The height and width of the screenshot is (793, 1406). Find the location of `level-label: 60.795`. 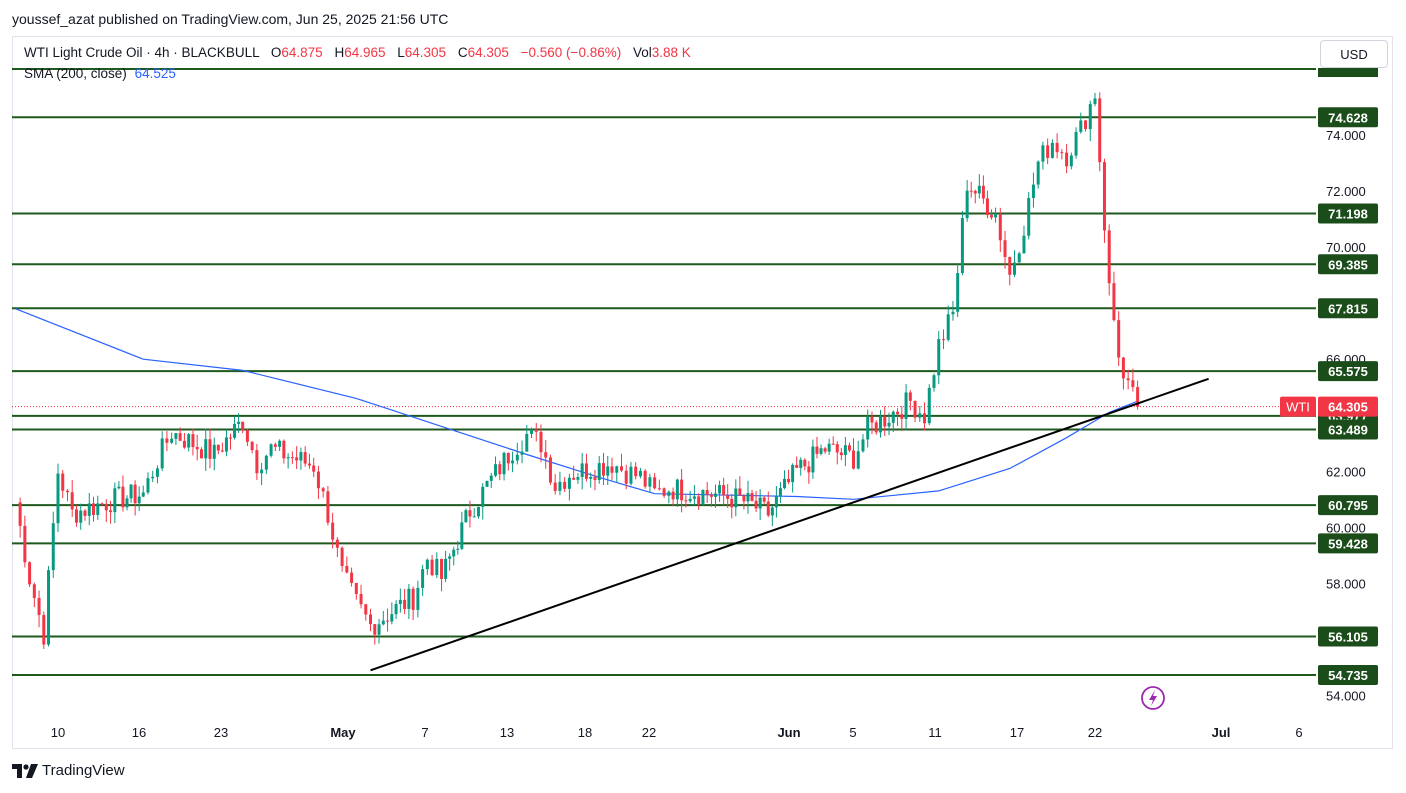

level-label: 60.795 is located at coordinates (1348, 505).